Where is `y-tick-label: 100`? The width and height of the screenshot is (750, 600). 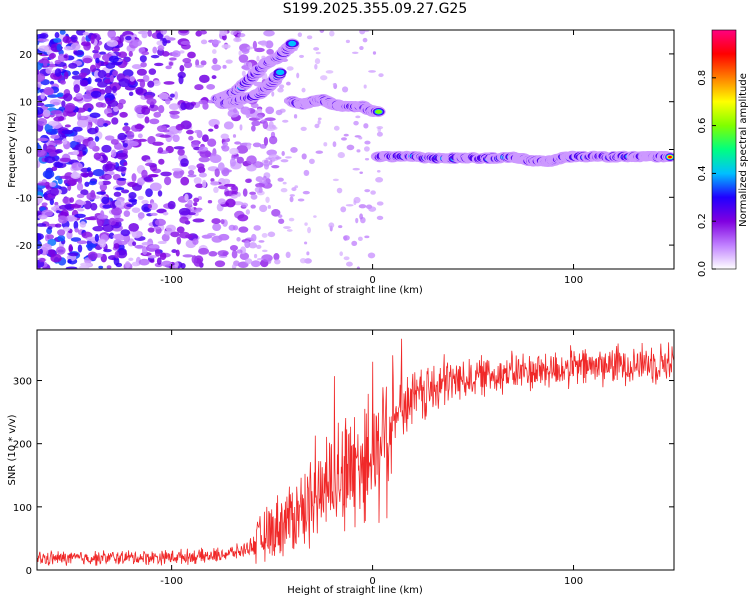
y-tick-label: 100 is located at coordinates (22, 508).